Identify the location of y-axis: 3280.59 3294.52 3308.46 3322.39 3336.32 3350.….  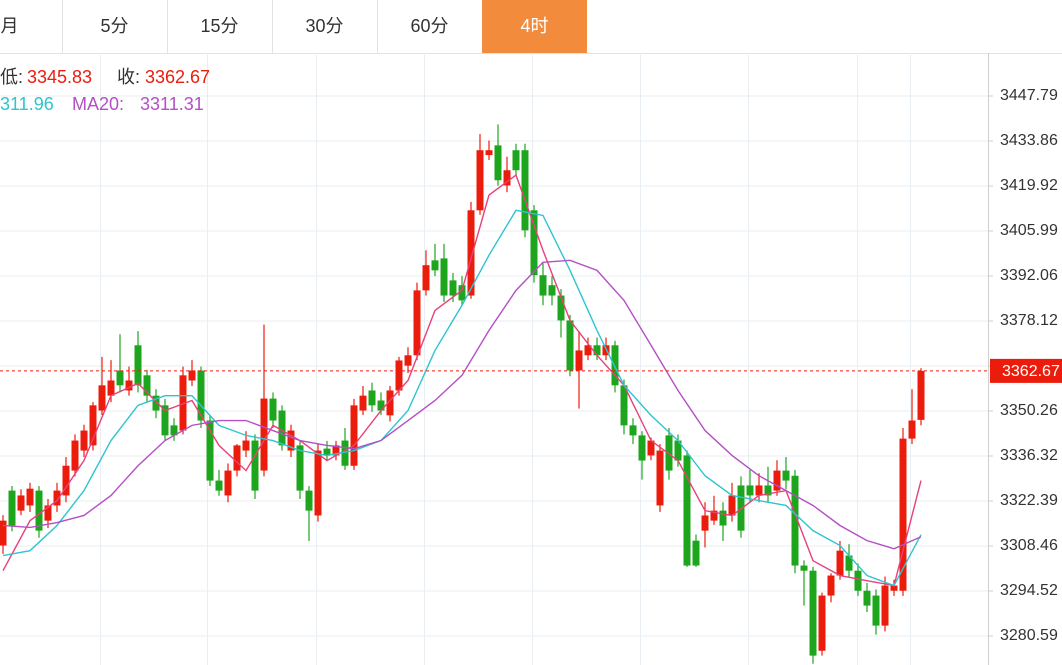
(1025, 365).